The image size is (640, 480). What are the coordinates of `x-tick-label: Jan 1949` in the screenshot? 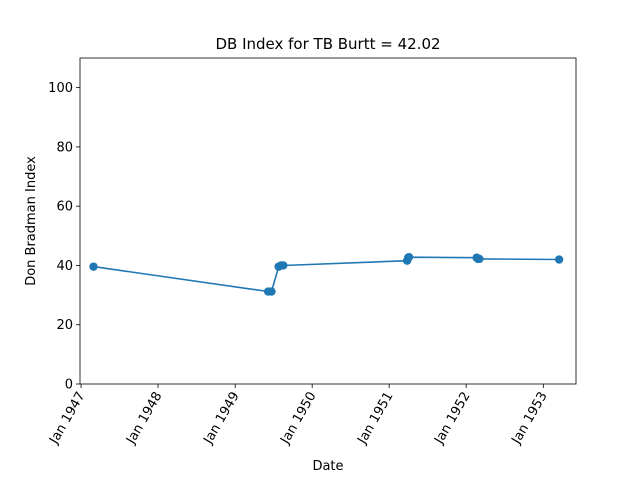 It's located at (222, 419).